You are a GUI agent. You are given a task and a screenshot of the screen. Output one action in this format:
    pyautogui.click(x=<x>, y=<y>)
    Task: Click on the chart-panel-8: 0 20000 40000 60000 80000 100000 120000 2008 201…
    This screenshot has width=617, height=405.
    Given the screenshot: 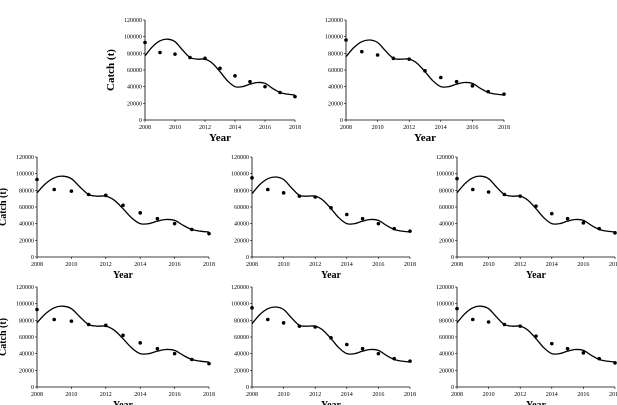 What is the action you would take?
    pyautogui.click(x=526, y=345)
    